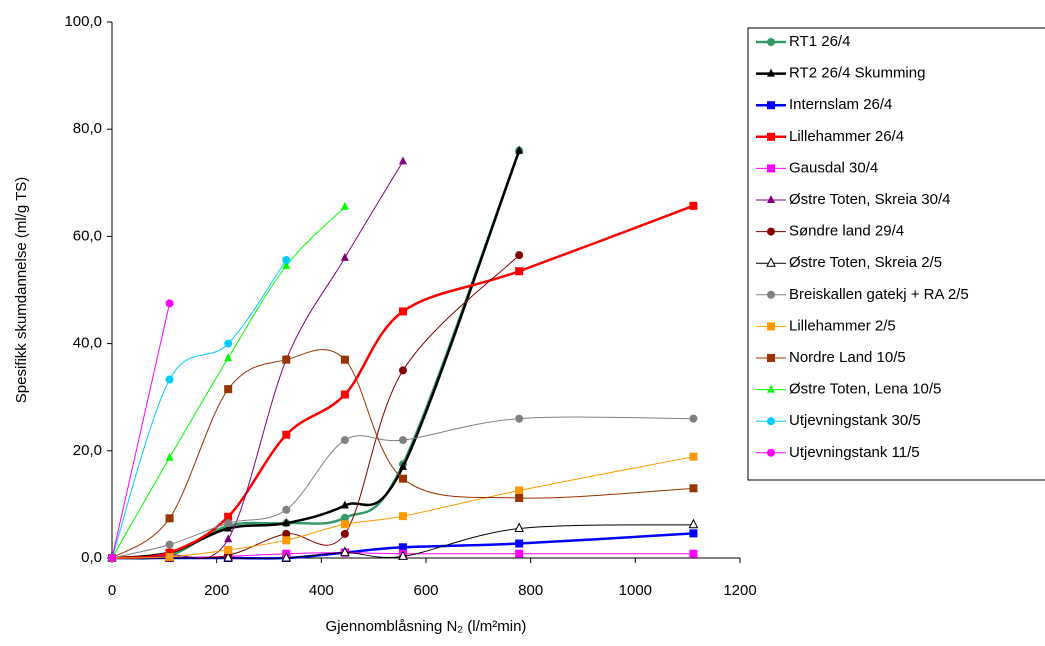 The height and width of the screenshot is (646, 1045). I want to click on legend-label: Østre Toten, Skreia 30/4, so click(869, 199).